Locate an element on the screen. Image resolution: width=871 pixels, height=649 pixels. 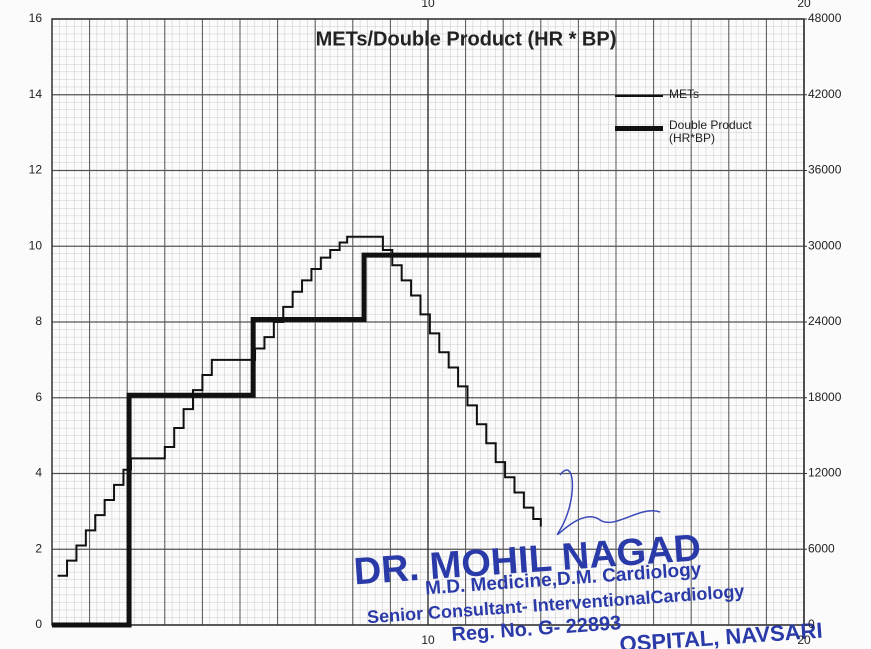
legend-label: METs is located at coordinates (684, 94).